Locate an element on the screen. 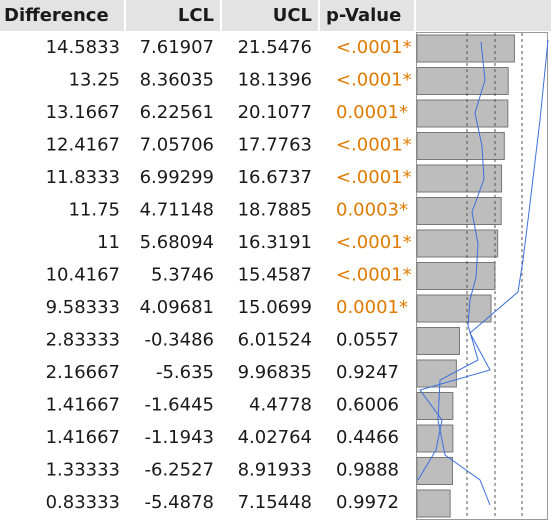  cell-ucl: 16.6737 is located at coordinates (275, 177).